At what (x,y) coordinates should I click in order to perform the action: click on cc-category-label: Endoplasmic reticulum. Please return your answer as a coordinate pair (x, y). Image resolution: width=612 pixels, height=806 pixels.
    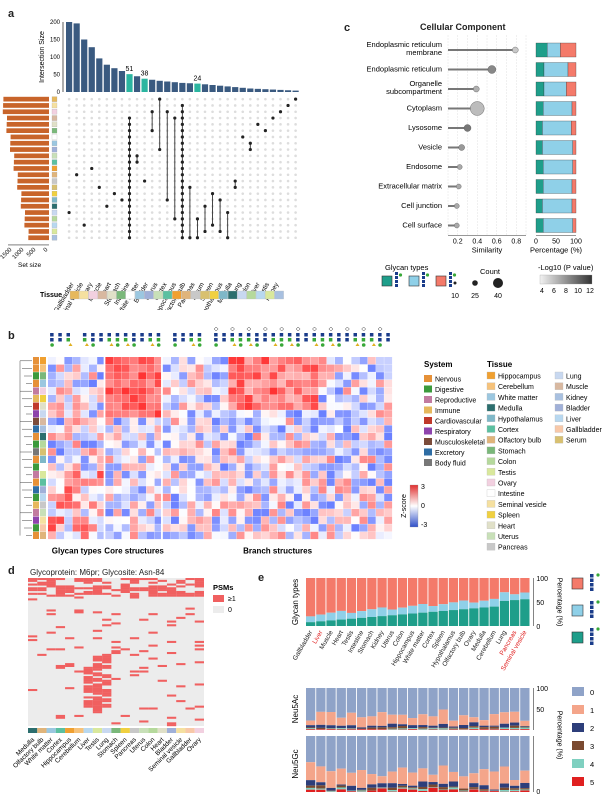
    Looking at the image, I should click on (404, 69).